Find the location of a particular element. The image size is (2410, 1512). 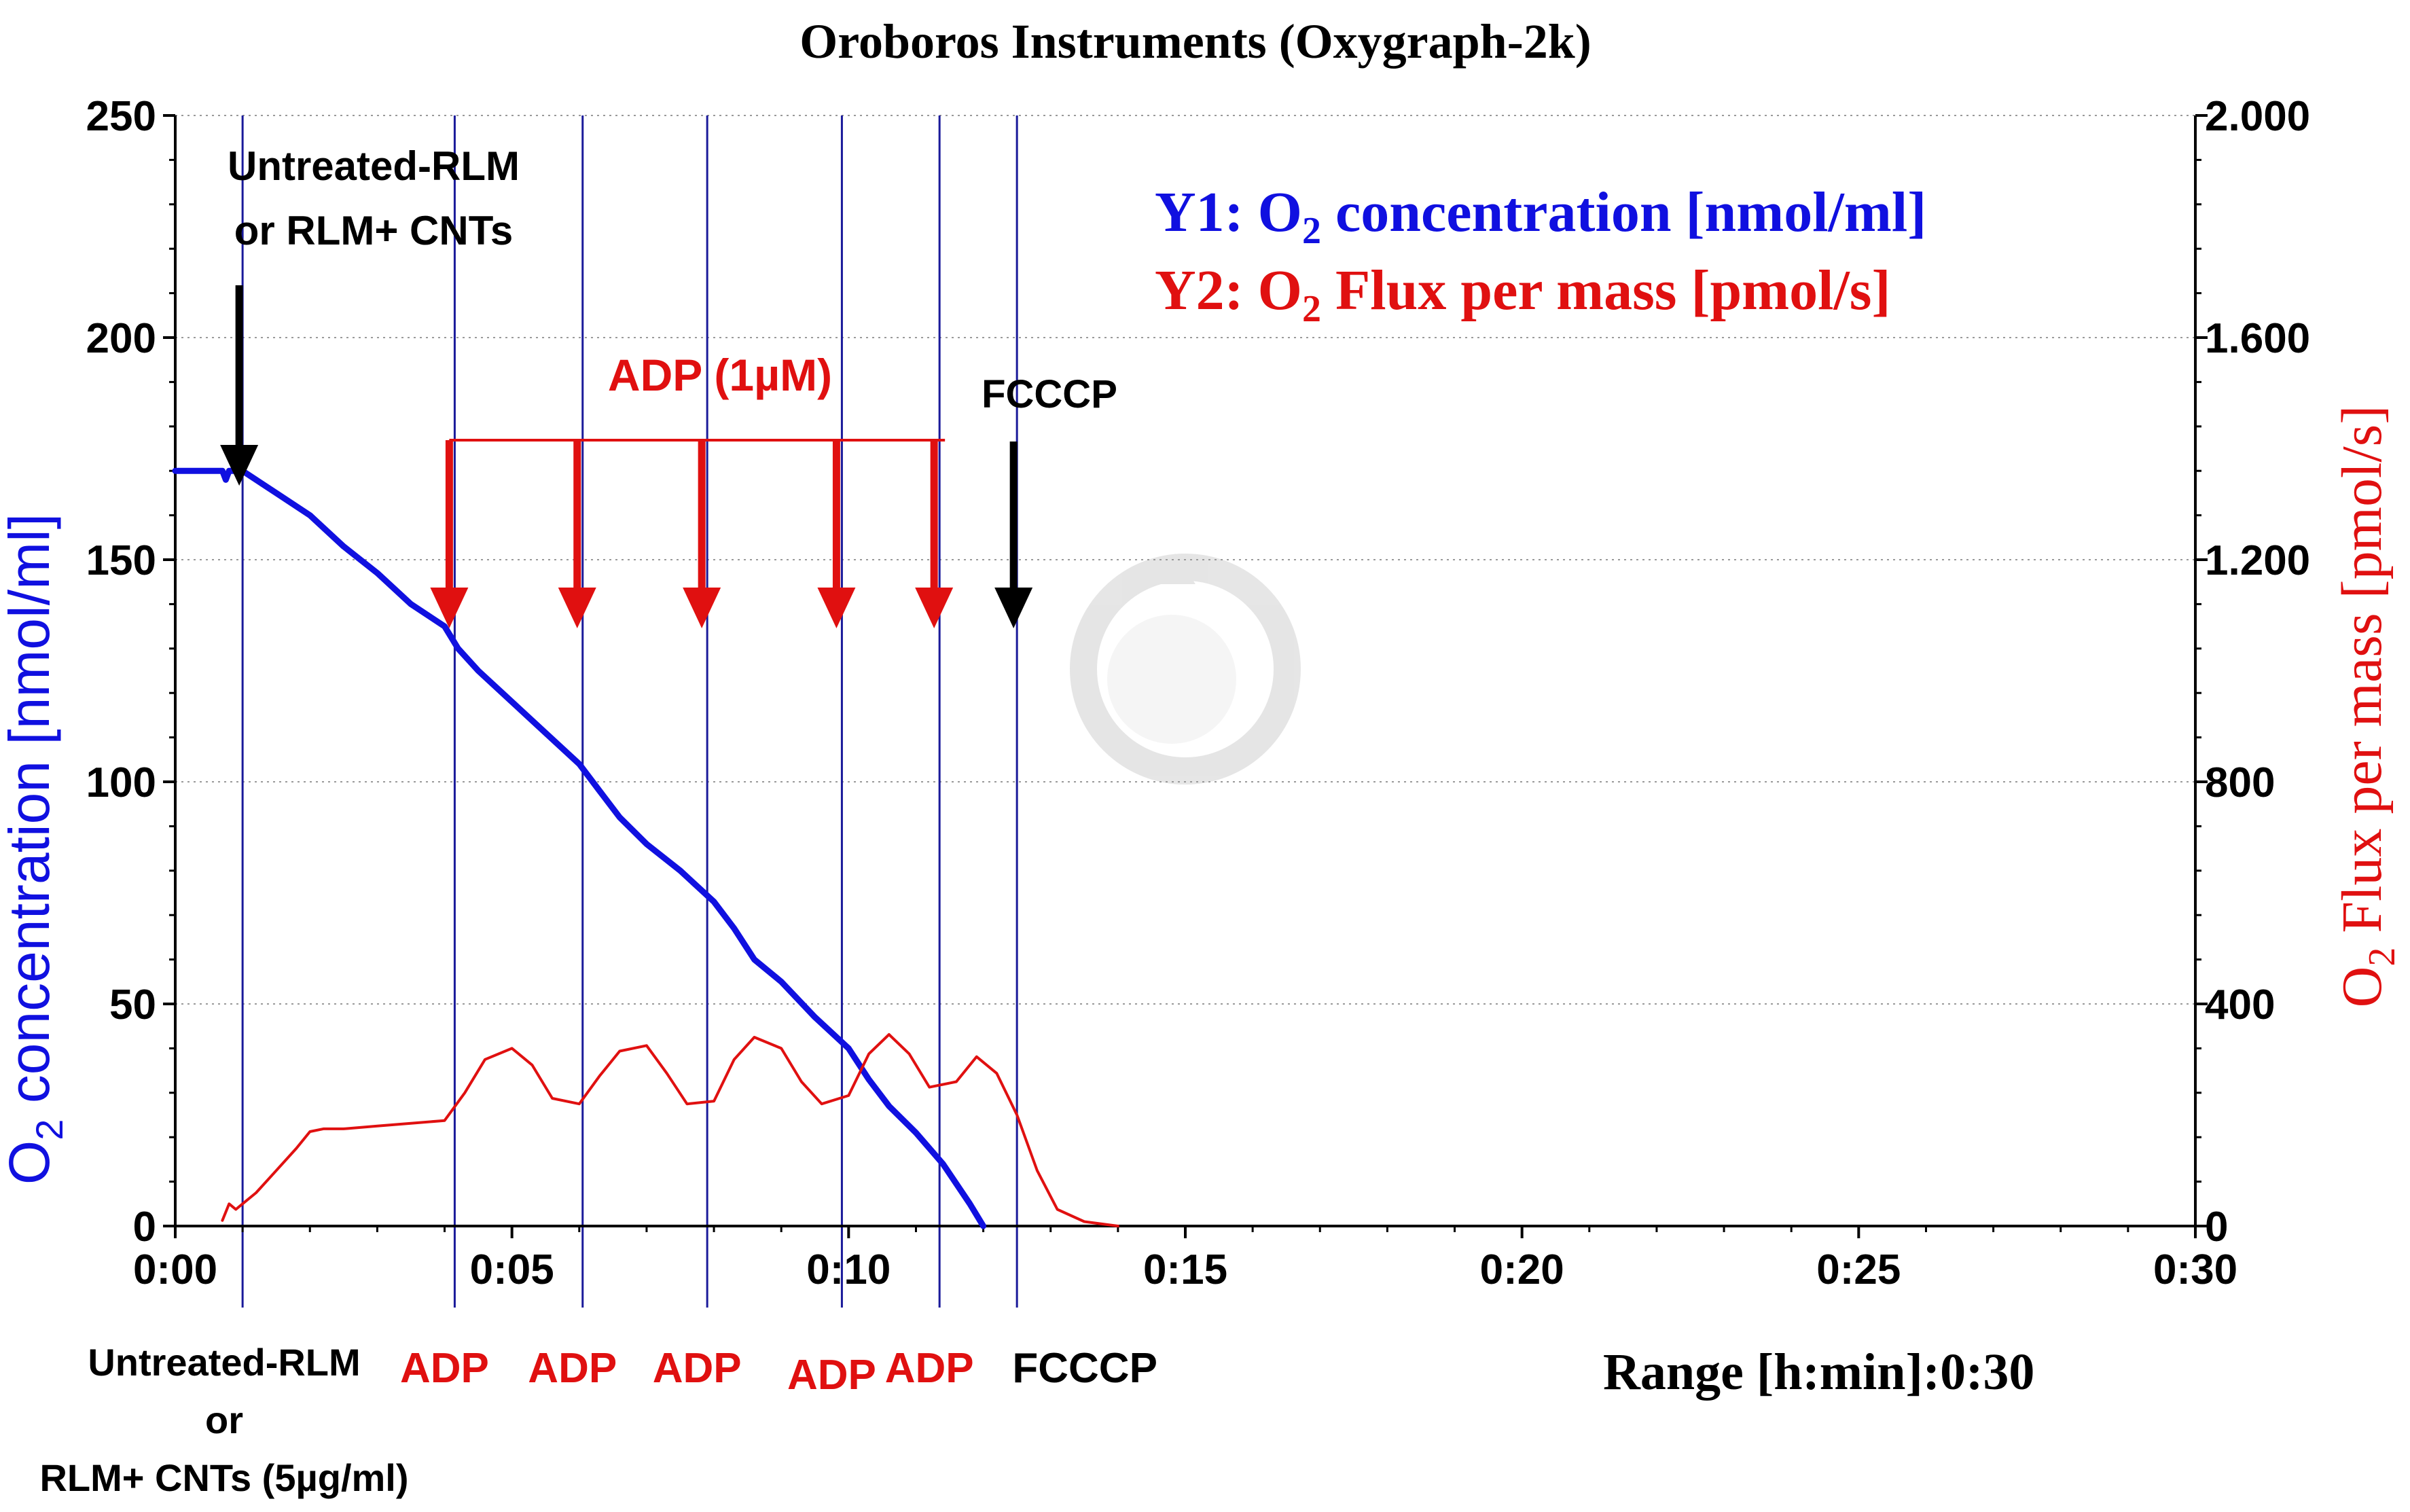

x-tick-label: 0:20 is located at coordinates (1522, 1269).